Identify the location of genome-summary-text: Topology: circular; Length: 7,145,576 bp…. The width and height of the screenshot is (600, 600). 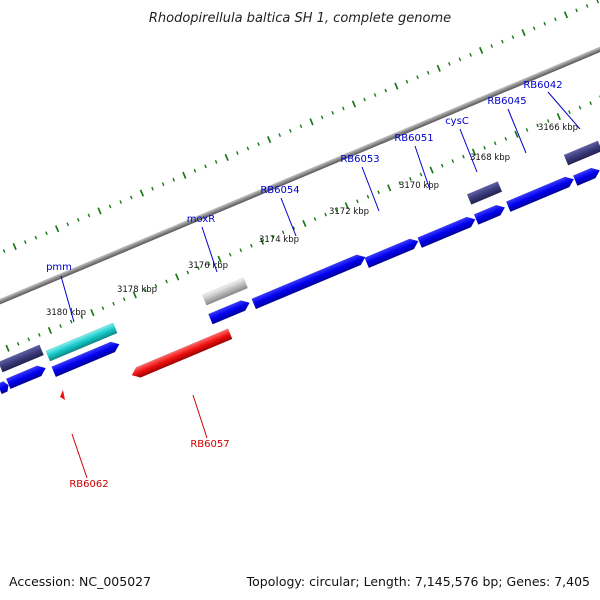
(418, 581).